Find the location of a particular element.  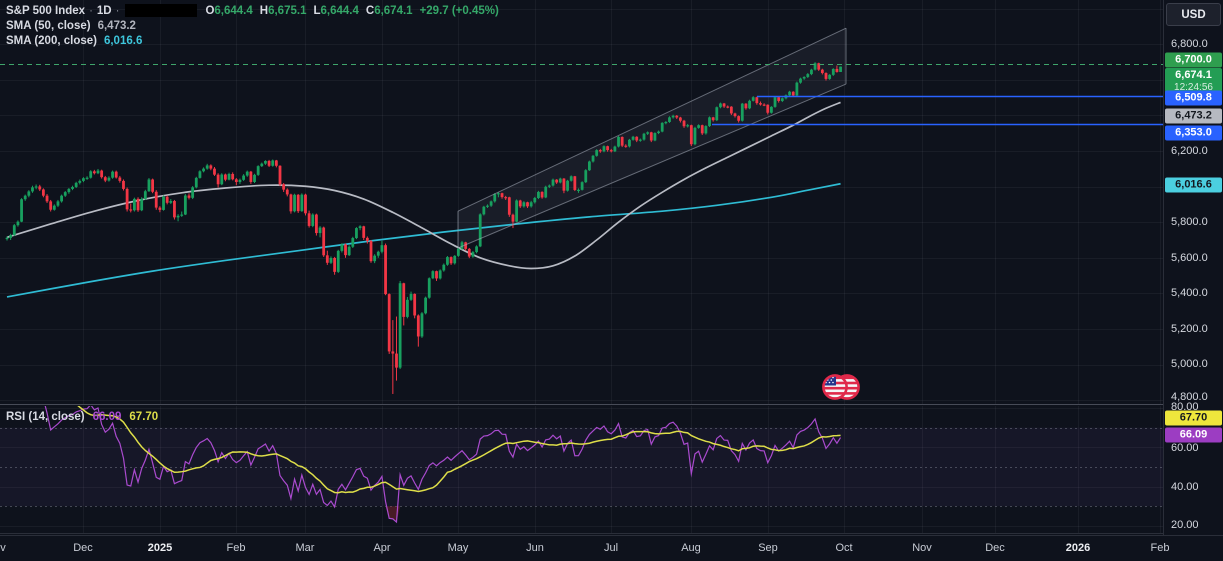

rsi-value-badge: 66.09 is located at coordinates (1193, 435).